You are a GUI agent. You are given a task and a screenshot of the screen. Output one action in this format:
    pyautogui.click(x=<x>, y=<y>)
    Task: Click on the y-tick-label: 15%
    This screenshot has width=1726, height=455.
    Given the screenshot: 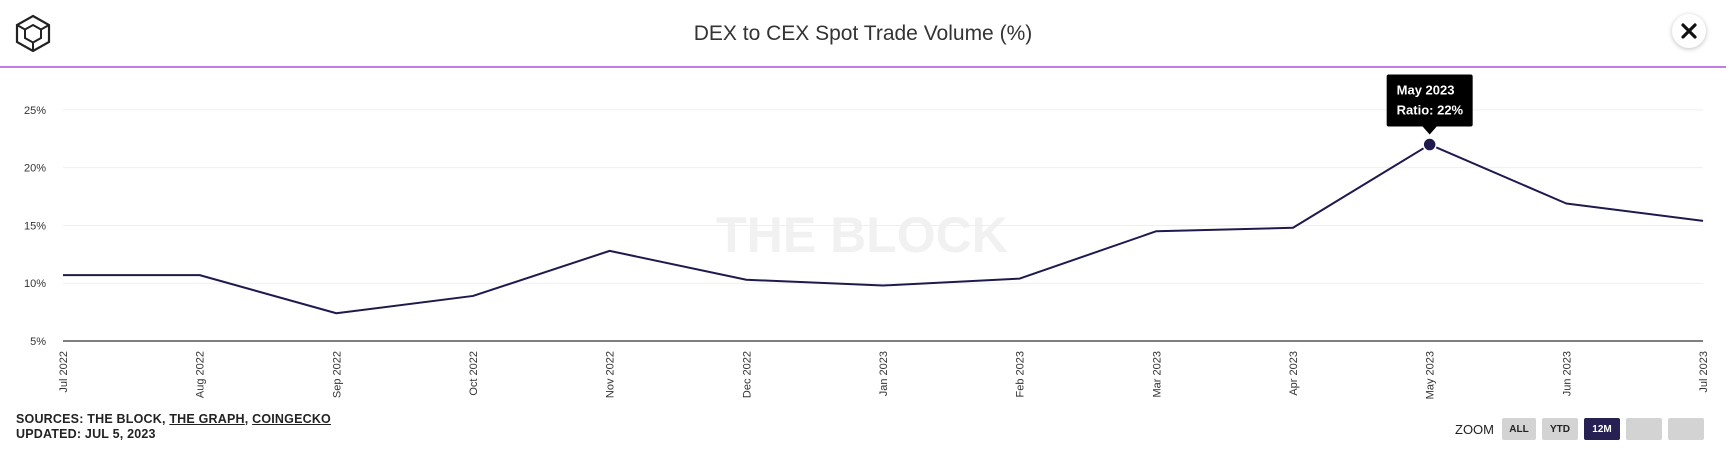 What is the action you would take?
    pyautogui.click(x=35, y=226)
    